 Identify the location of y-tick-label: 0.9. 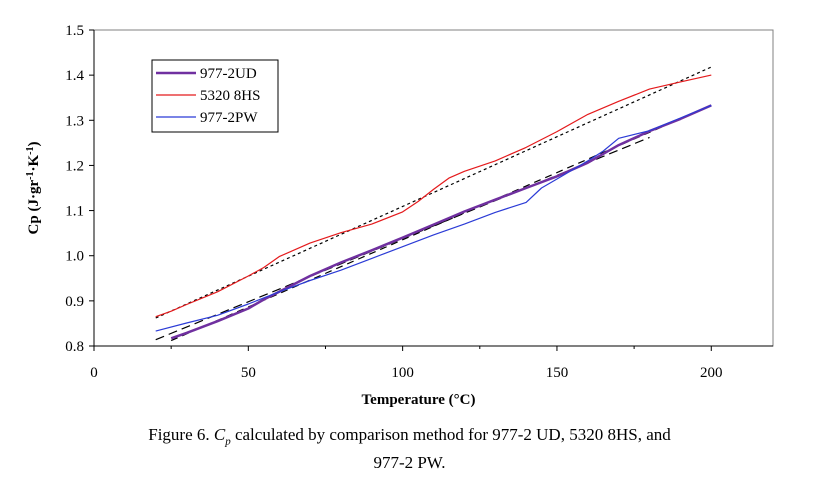
(74, 302).